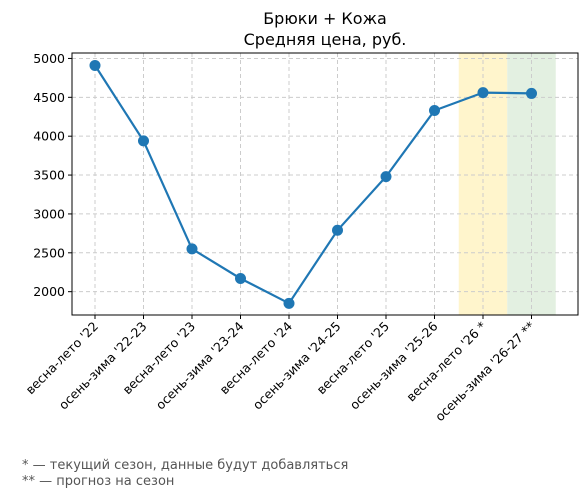 This screenshot has height=498, width=588. I want to click on y-tick-label: 2000, so click(49, 291).